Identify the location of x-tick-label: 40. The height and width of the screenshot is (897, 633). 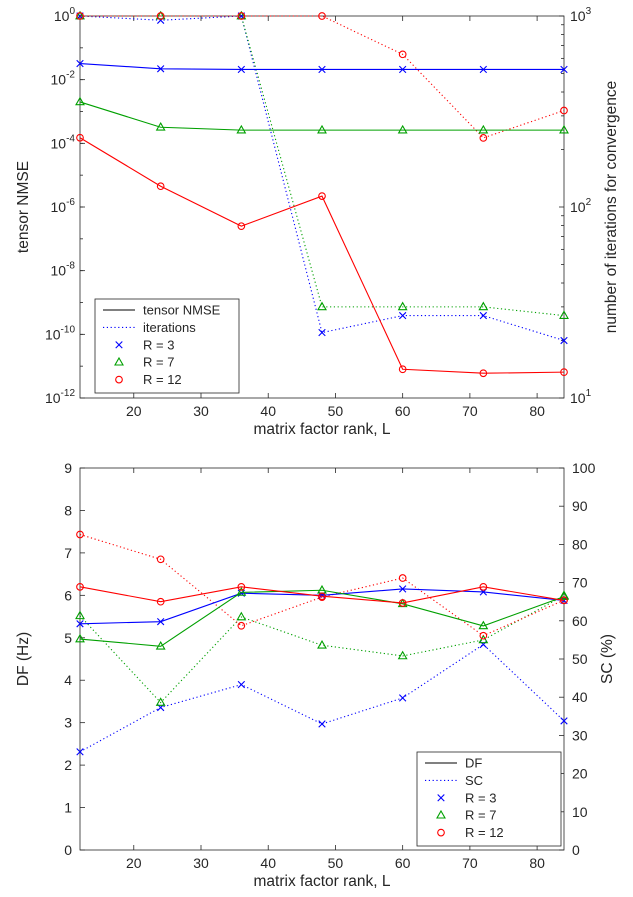
(268, 863).